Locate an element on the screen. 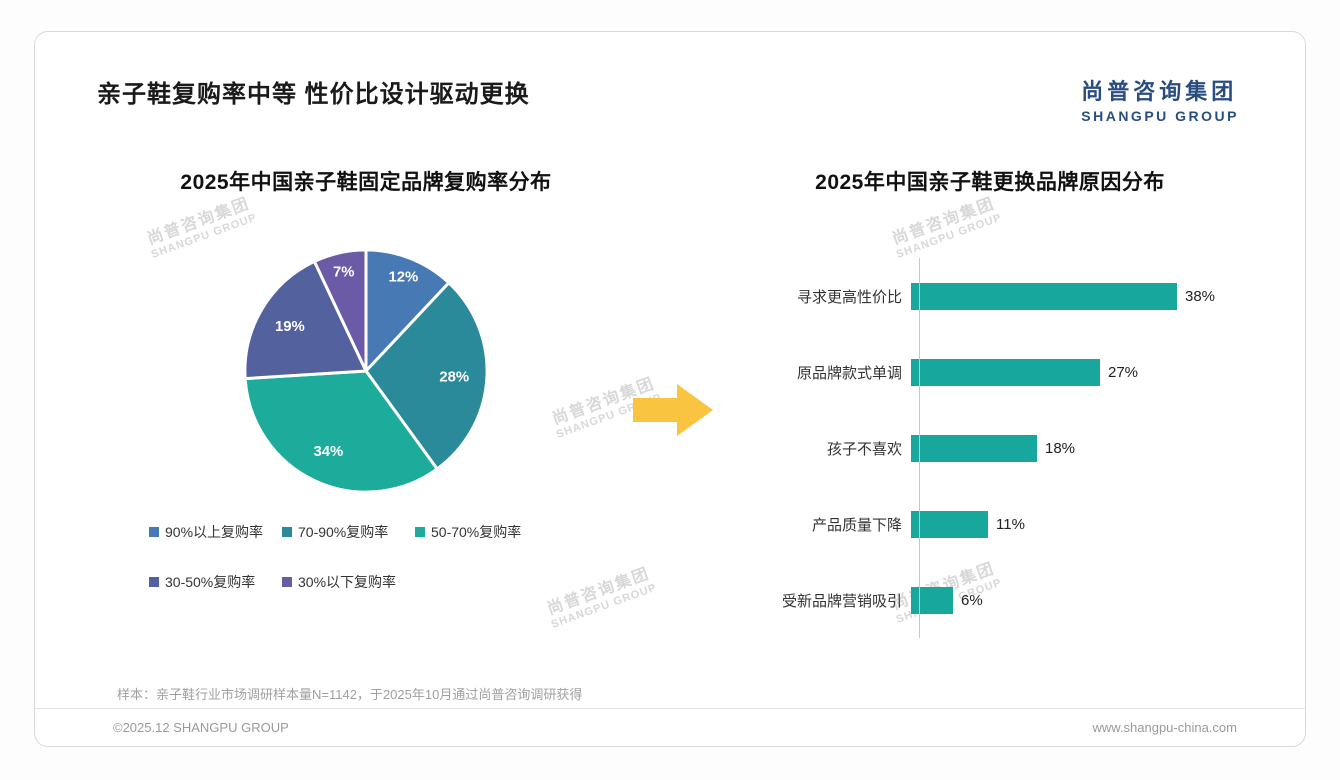 Image resolution: width=1340 pixels, height=780 pixels. pie-data-label: 34% is located at coordinates (329, 452).